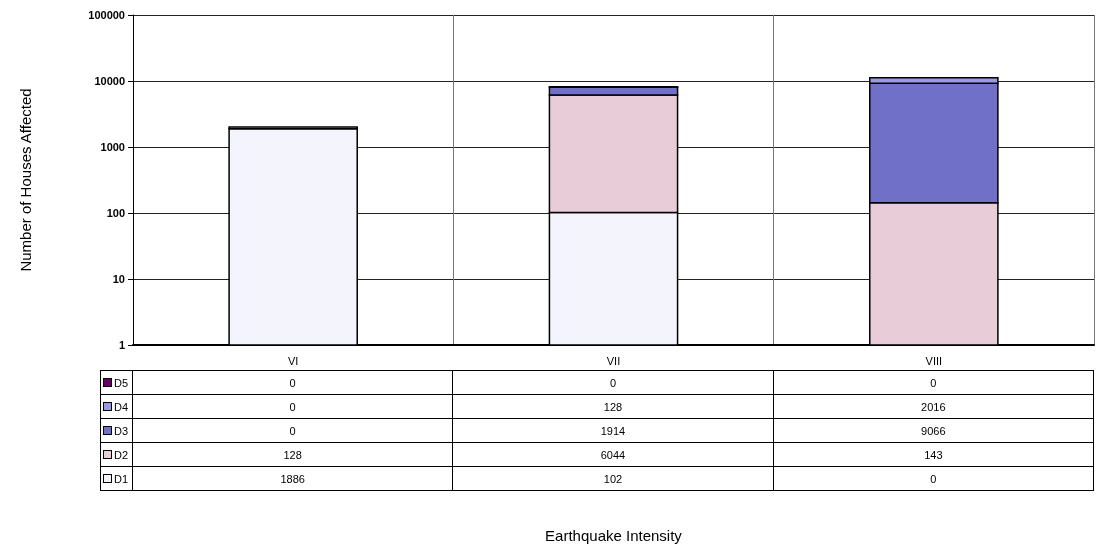  Describe the element at coordinates (934, 360) in the screenshot. I see `x-tick-label: VIII` at that location.